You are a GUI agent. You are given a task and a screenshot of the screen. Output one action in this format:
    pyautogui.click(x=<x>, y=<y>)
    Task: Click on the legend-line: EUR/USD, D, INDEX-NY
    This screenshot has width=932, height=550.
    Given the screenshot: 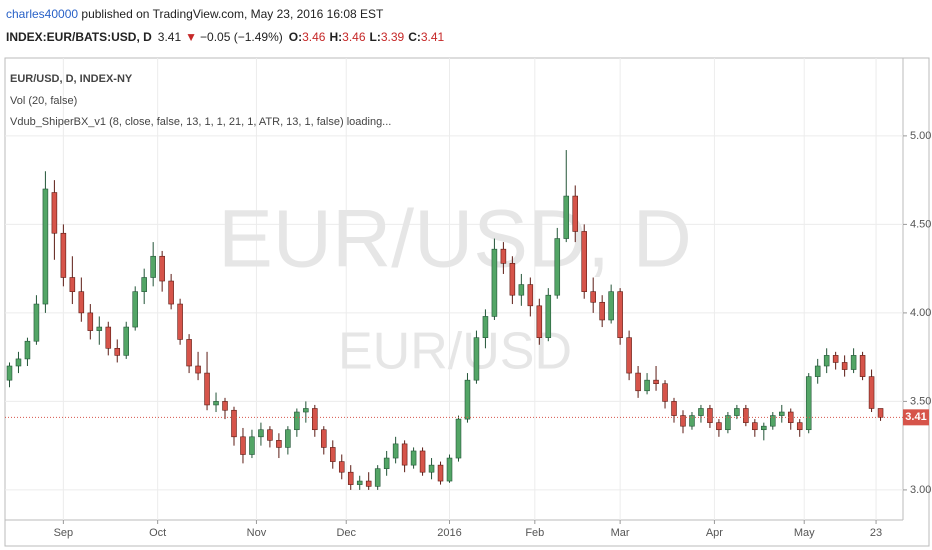 What is the action you would take?
    pyautogui.click(x=71, y=79)
    